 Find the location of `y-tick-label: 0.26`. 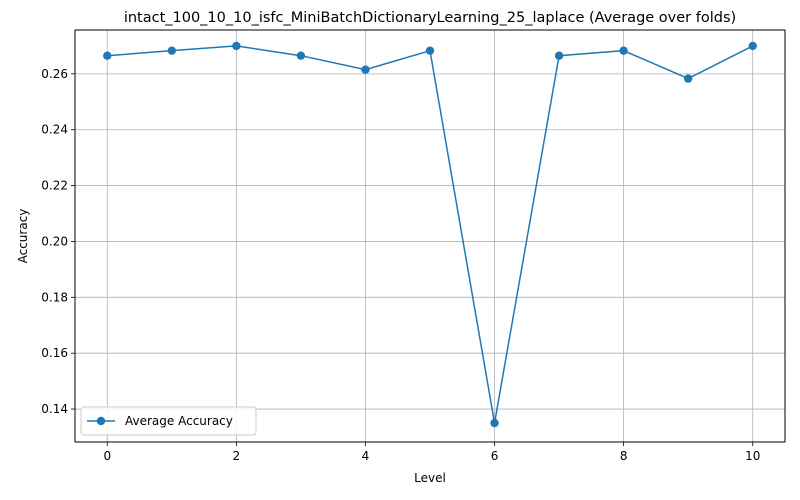

y-tick-label: 0.26 is located at coordinates (54, 74).